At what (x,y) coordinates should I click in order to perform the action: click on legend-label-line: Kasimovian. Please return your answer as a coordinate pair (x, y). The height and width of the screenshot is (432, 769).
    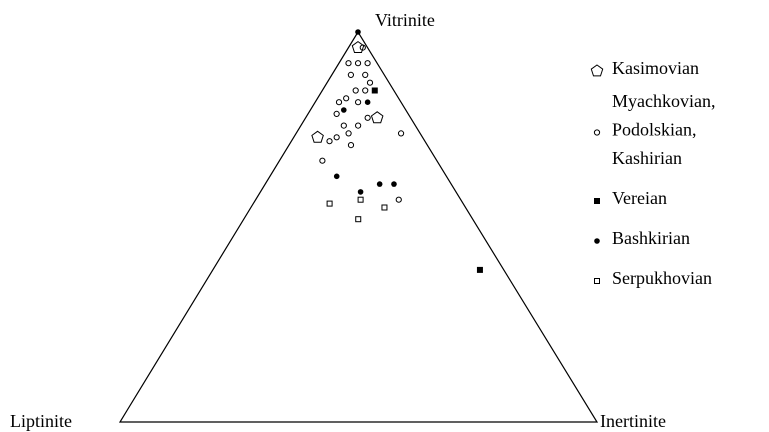
    Looking at the image, I should click on (655, 68).